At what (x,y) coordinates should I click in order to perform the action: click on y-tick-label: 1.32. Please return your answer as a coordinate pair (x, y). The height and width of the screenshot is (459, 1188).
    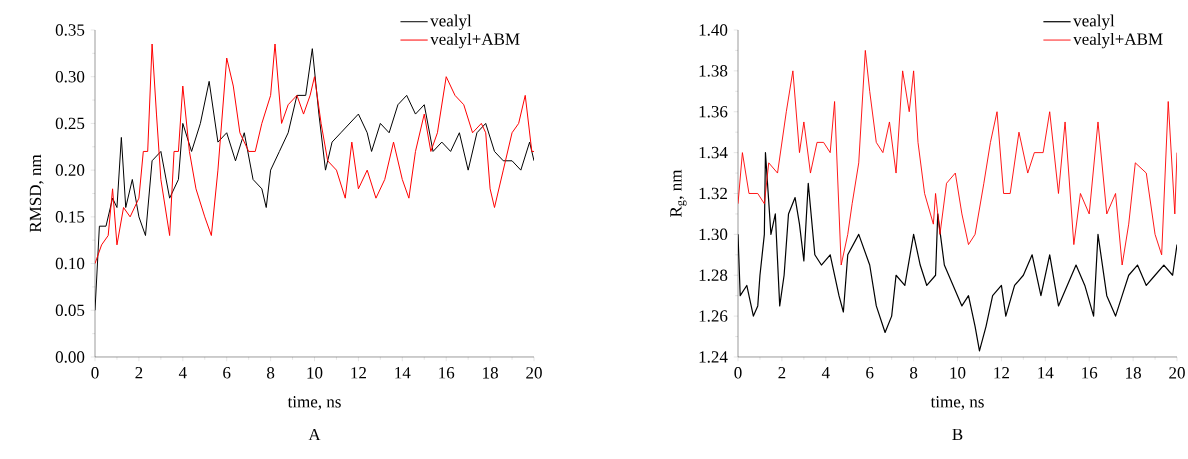
    Looking at the image, I should click on (713, 193).